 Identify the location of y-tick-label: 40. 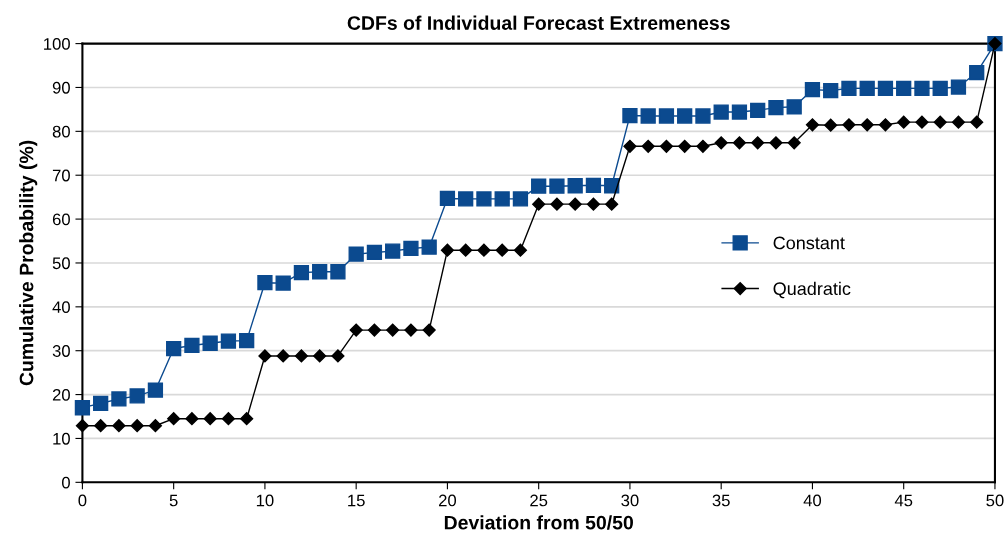
(61, 307).